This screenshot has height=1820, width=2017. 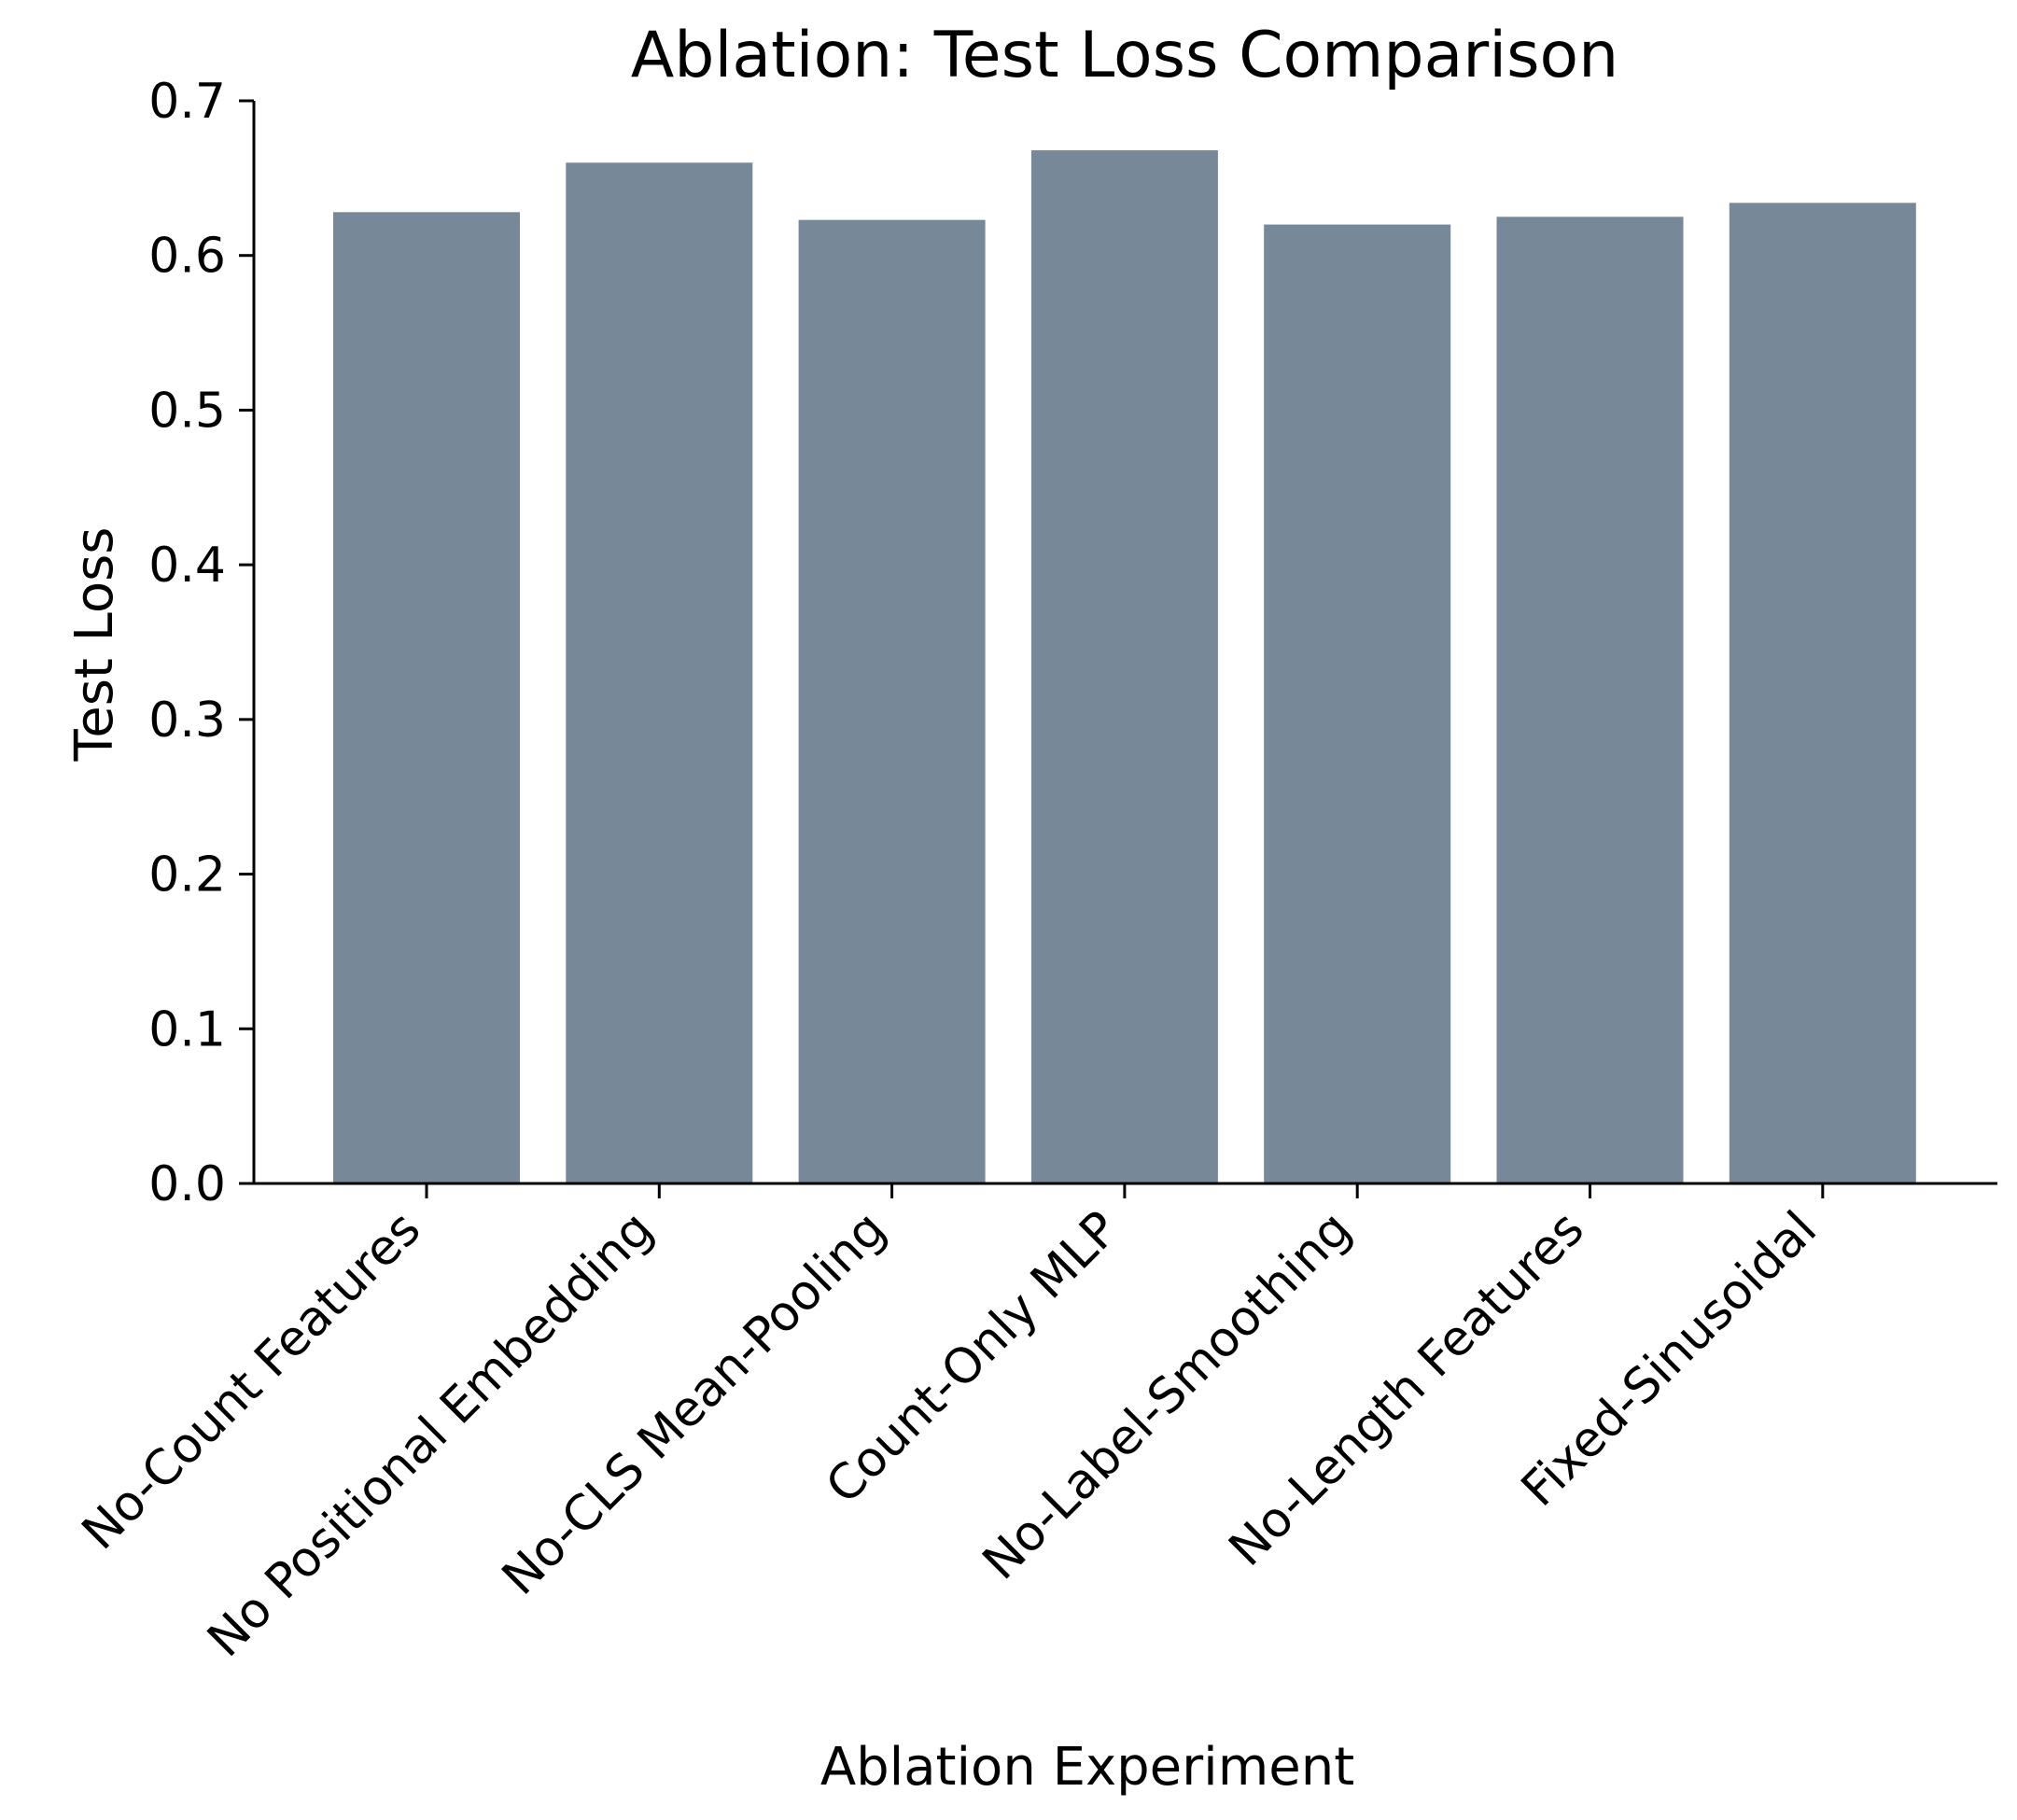 I want to click on y-tick-label: 0.0, so click(x=187, y=1184).